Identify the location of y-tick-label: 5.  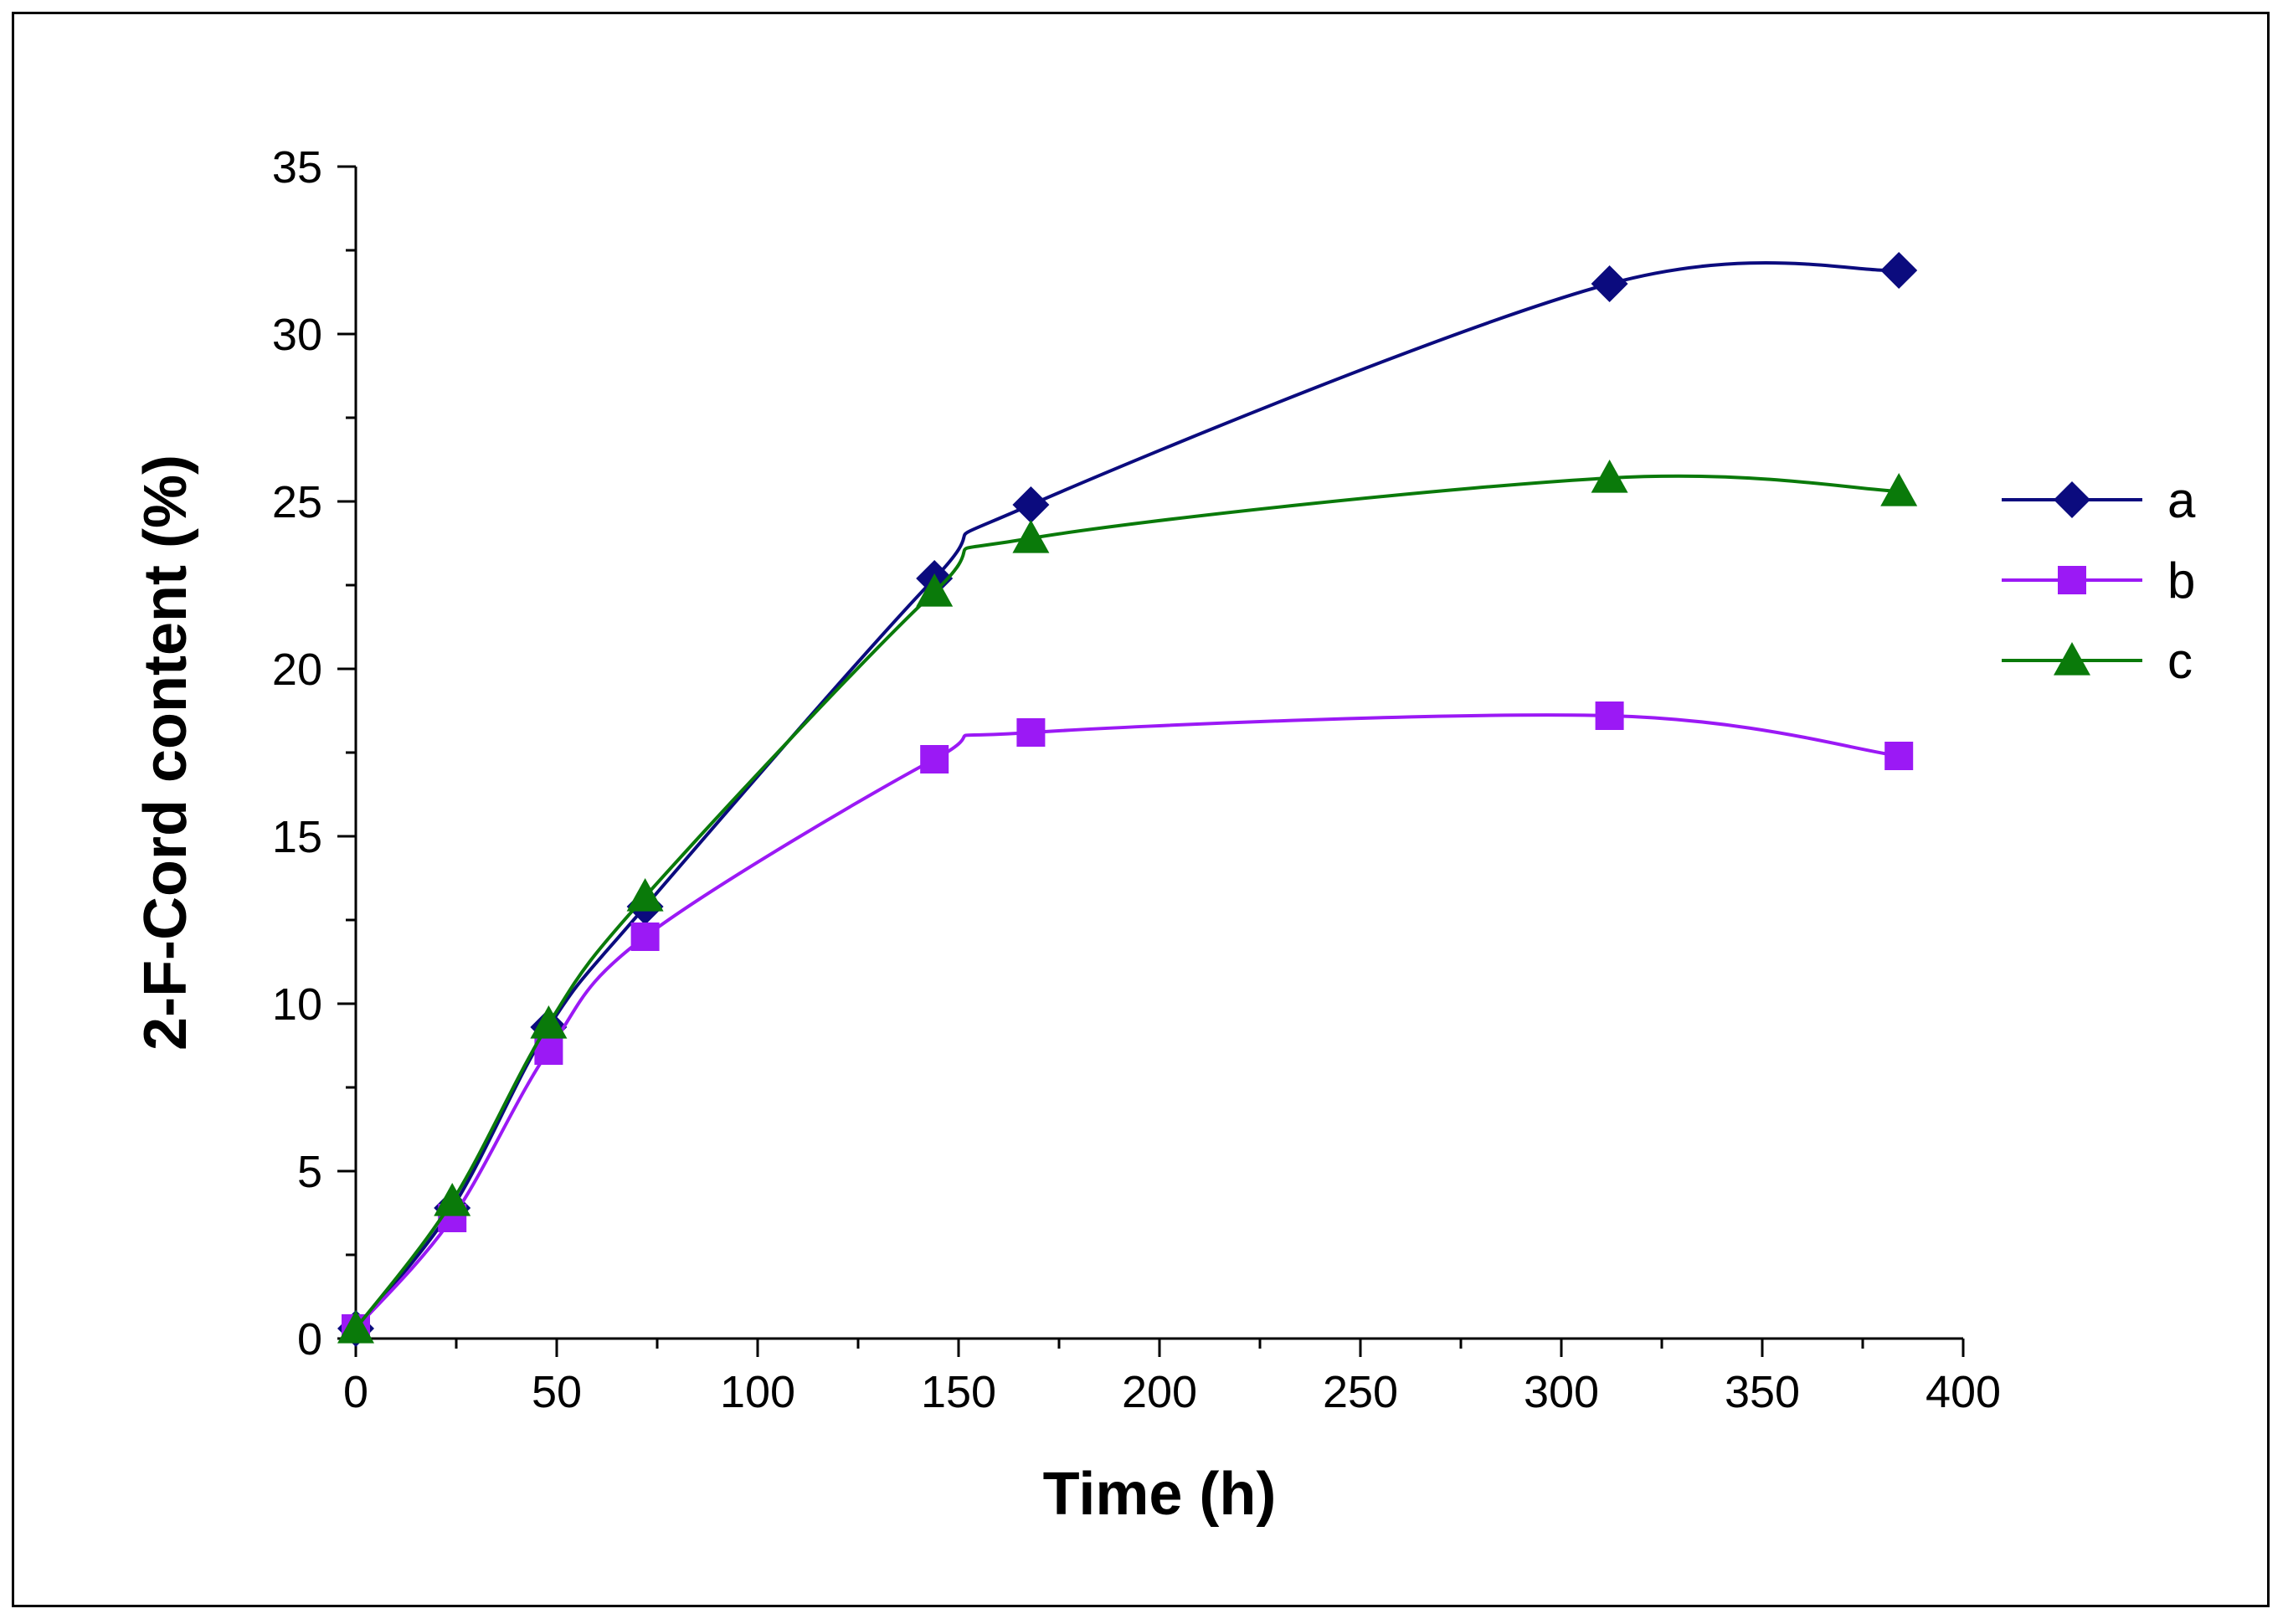
(309, 1172).